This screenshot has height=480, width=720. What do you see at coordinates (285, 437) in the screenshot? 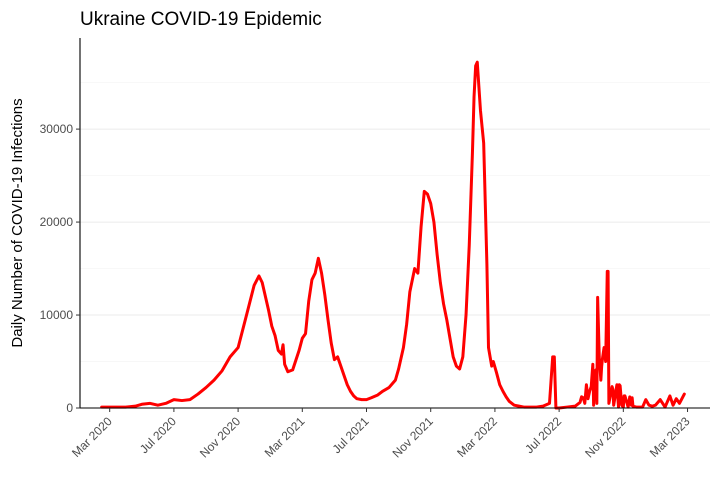
I see `x-tick-label: Mar 2021` at bounding box center [285, 437].